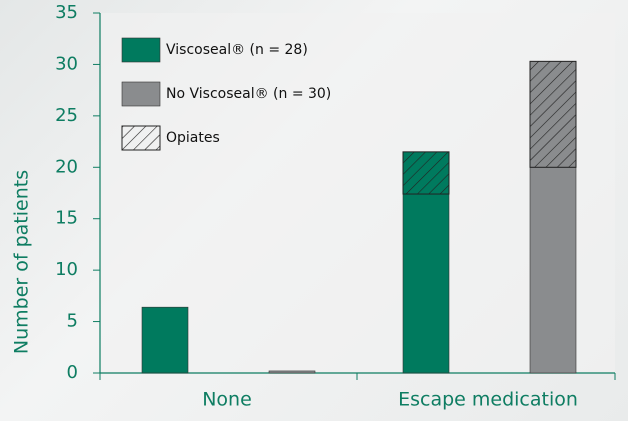 Image resolution: width=628 pixels, height=421 pixels. I want to click on legend-label: Viscoseal® (n = 28), so click(237, 50).